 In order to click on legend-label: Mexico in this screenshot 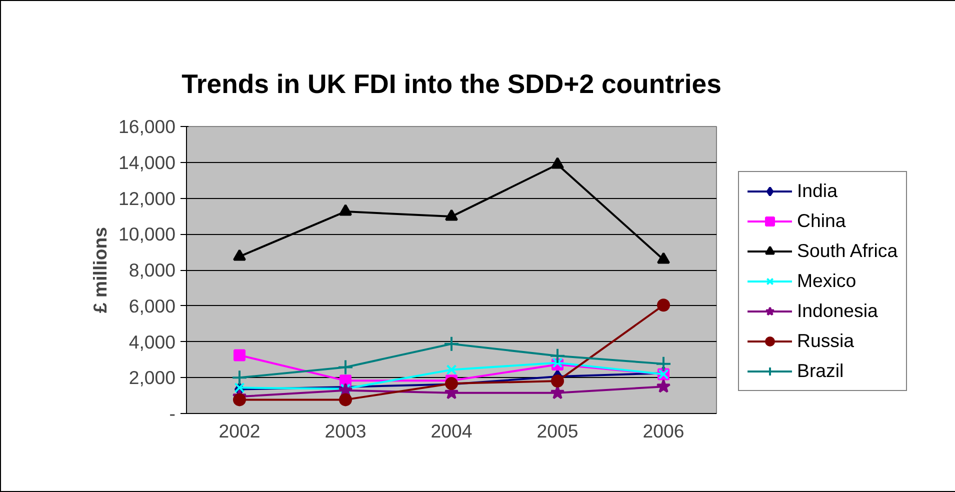, I will do `click(826, 281)`.